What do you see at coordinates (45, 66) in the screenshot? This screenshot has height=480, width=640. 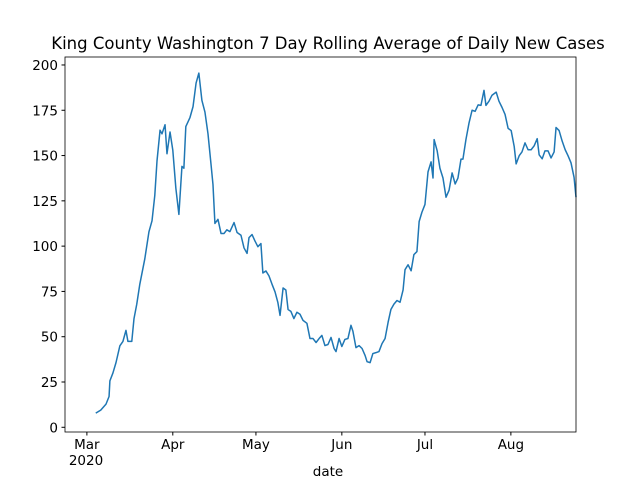 I see `y-tick-label: 200` at bounding box center [45, 66].